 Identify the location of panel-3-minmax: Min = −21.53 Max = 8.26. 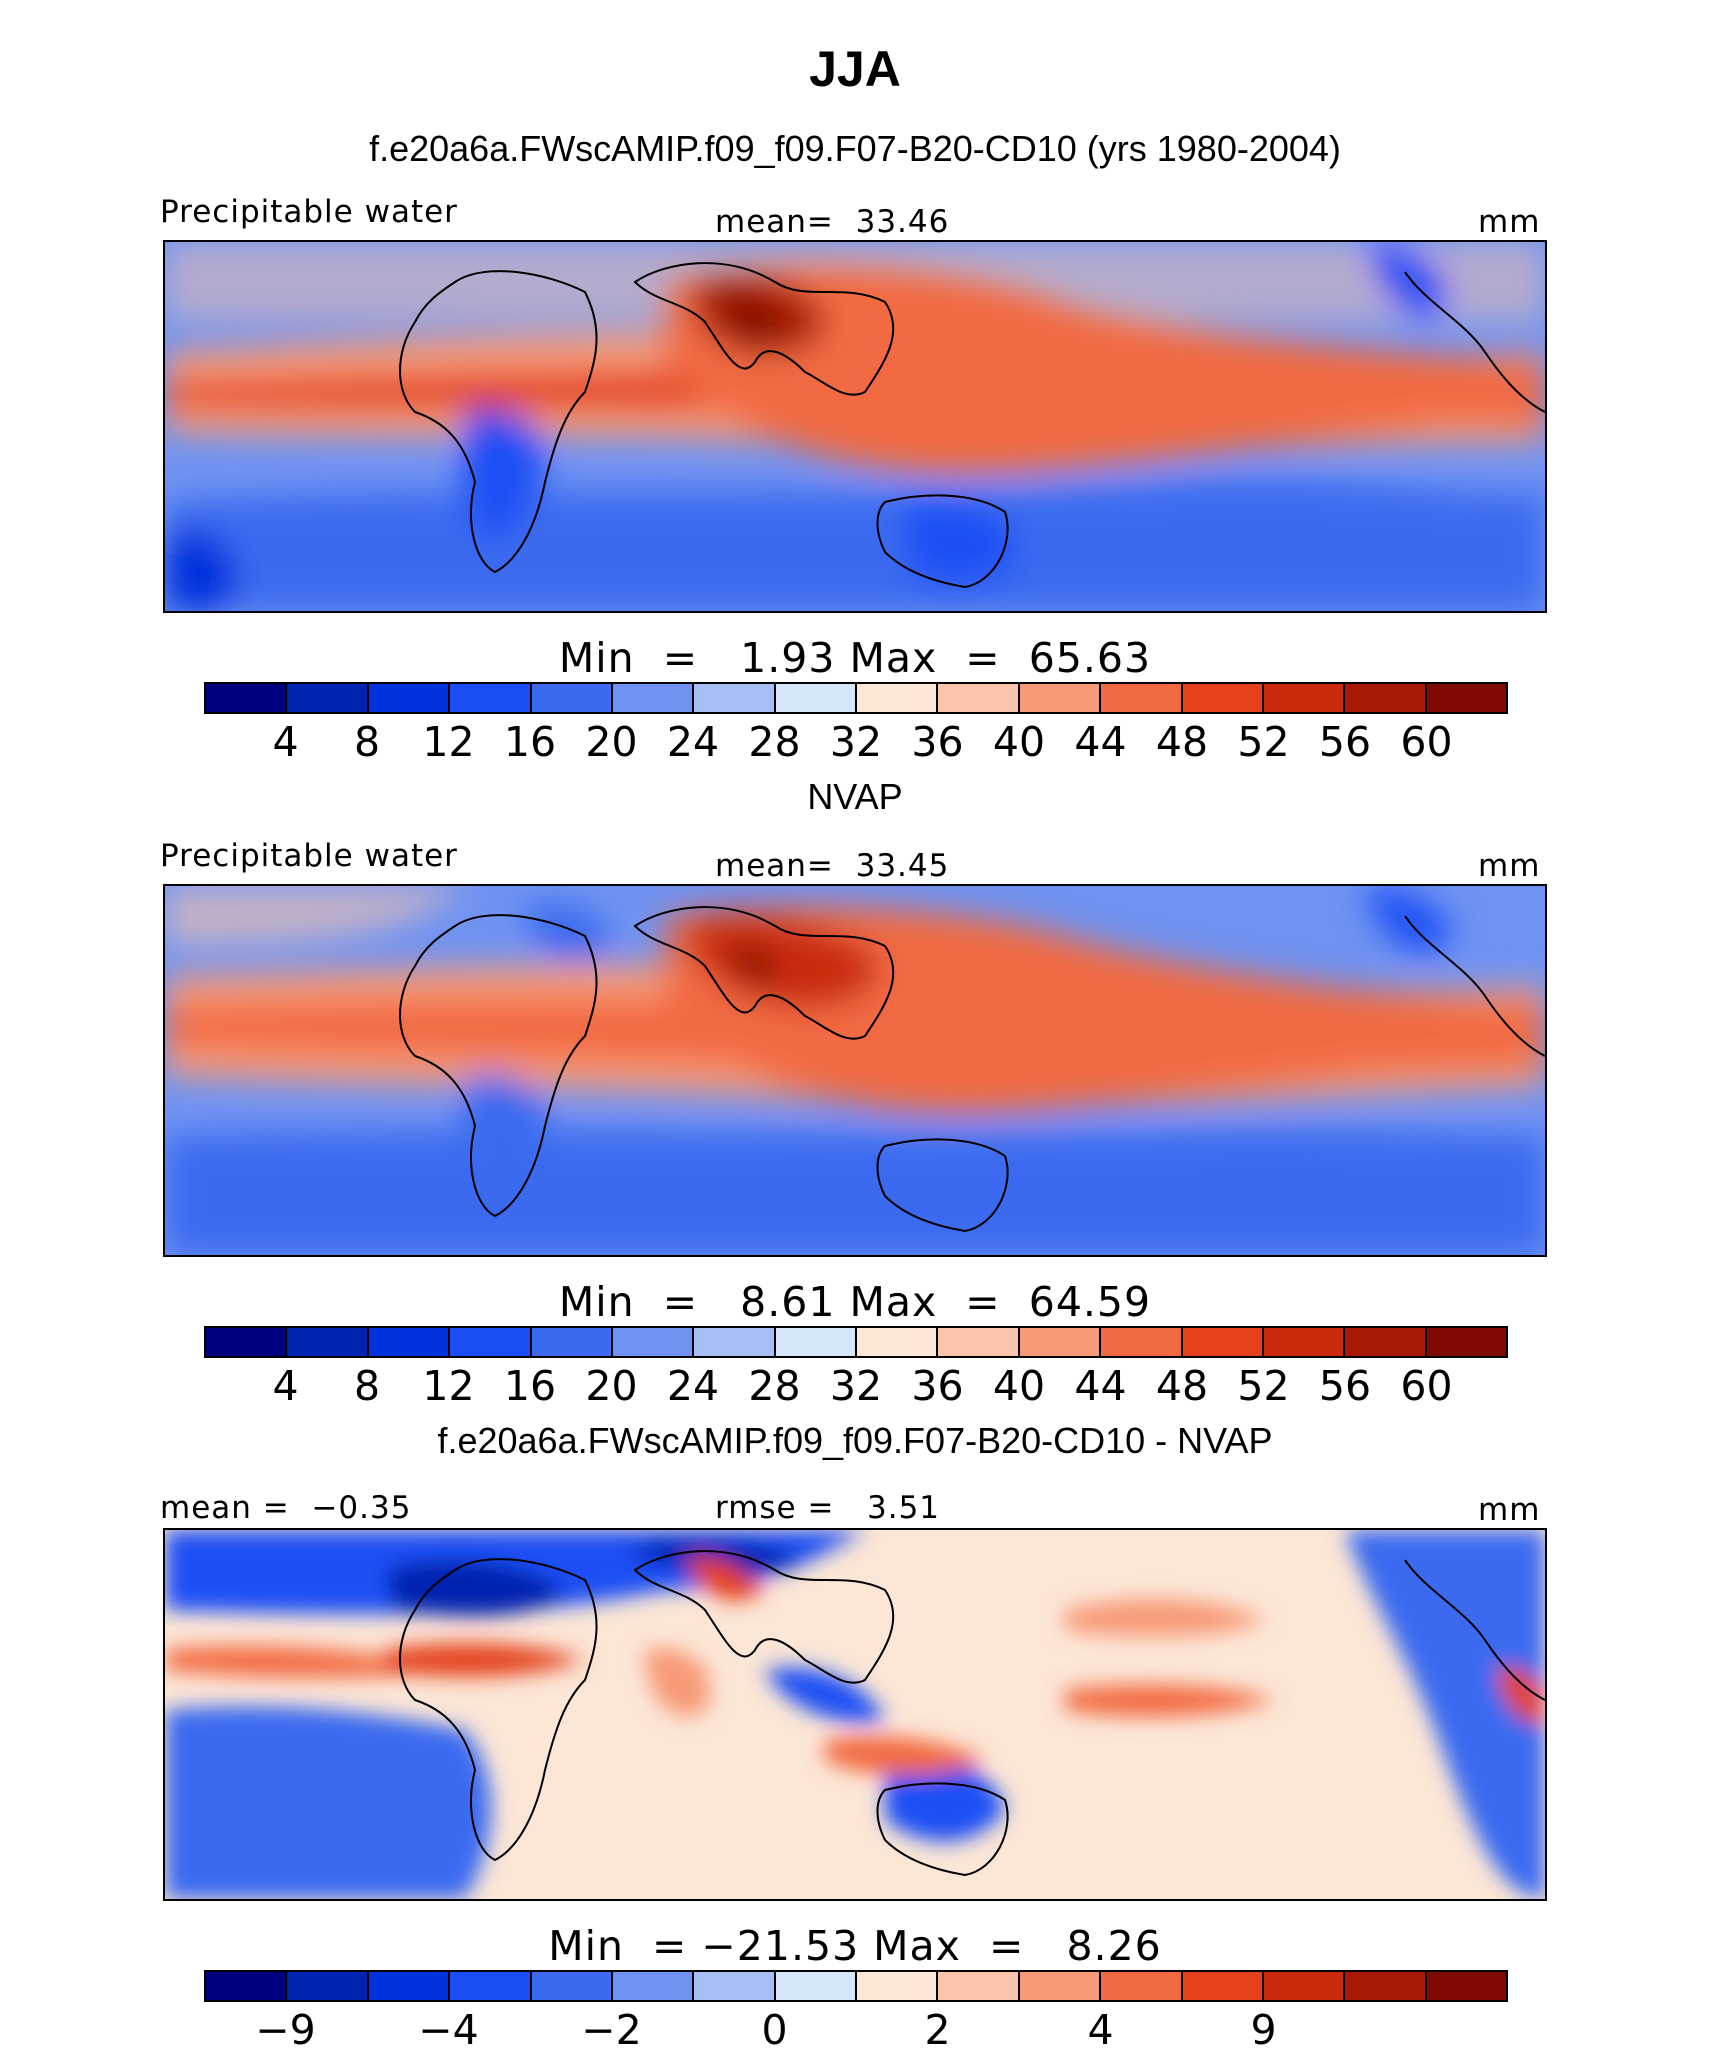
(855, 1946).